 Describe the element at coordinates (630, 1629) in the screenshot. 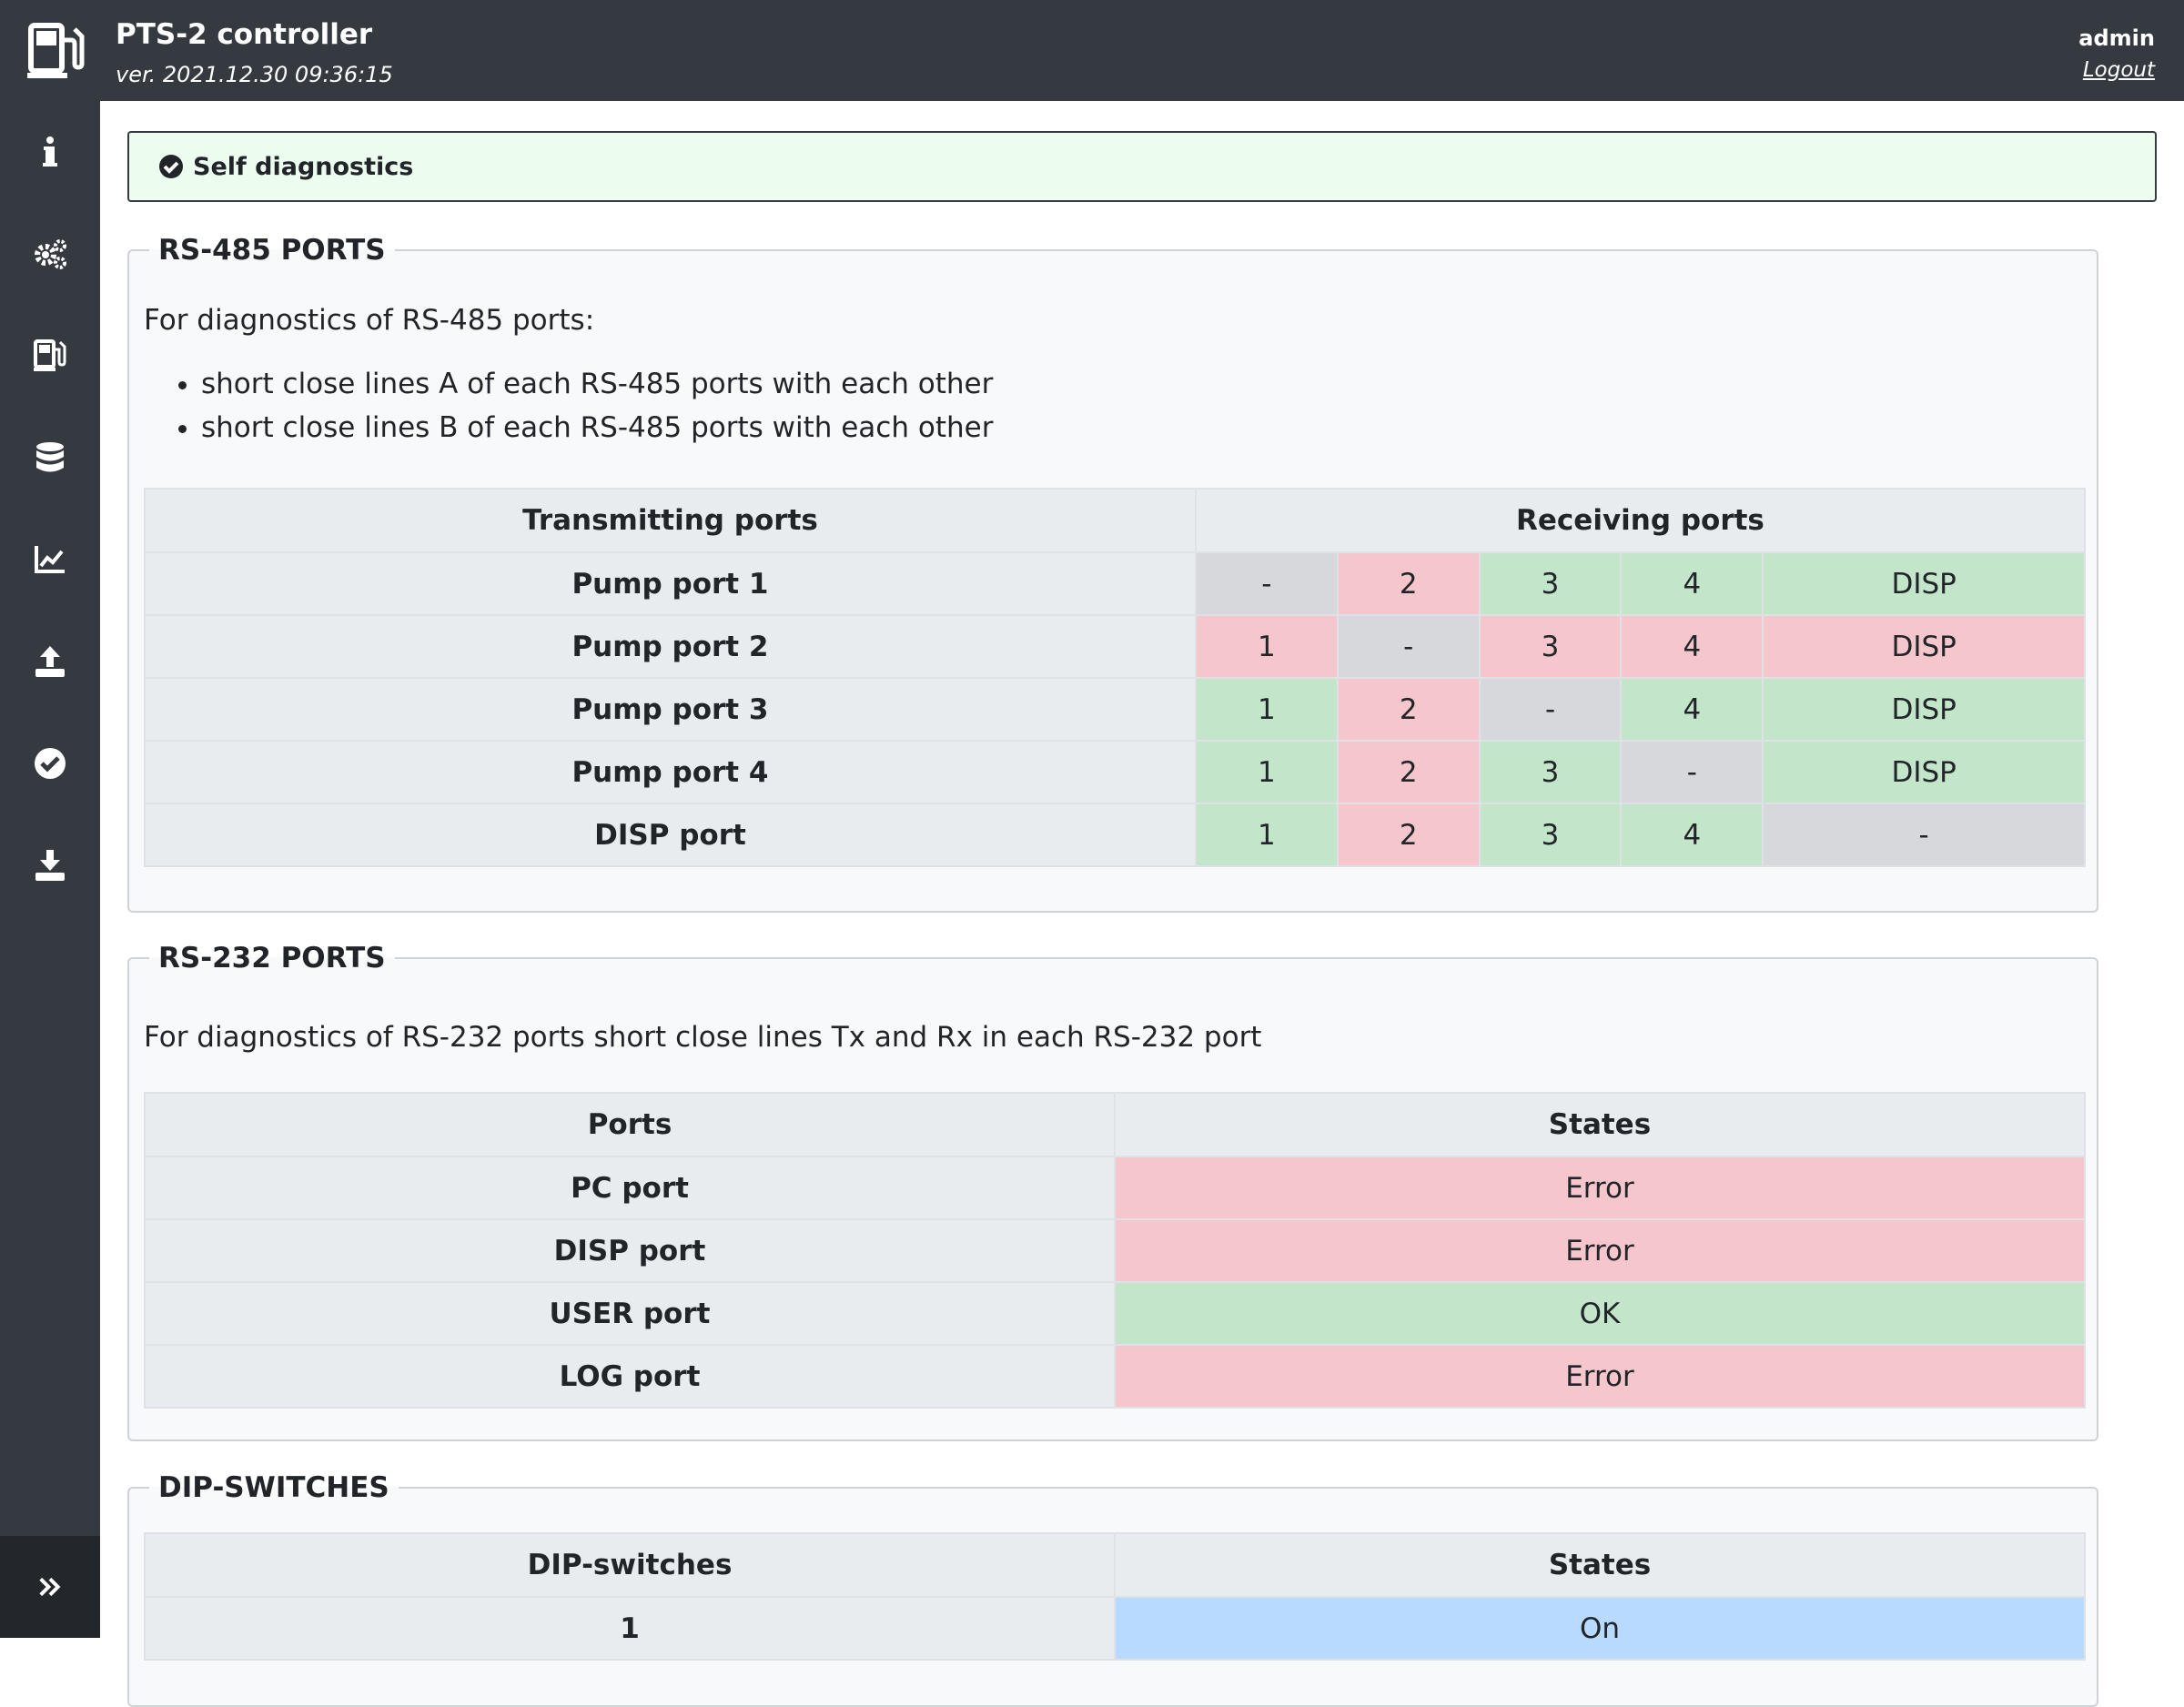

I see `dip-switch-label: 1` at that location.